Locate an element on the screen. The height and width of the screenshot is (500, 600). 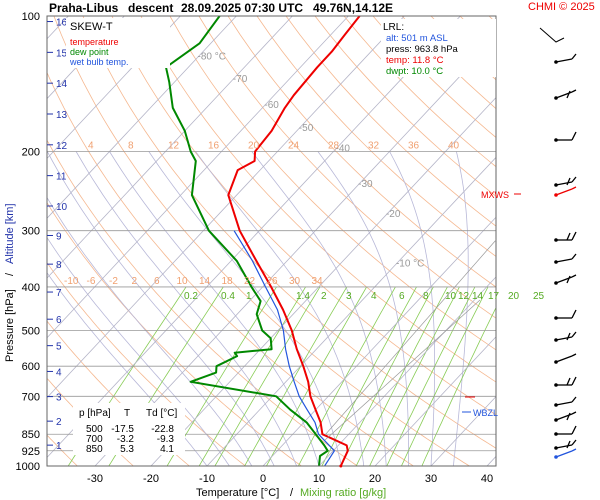
table-cell: -3.2 is located at coordinates (126, 439).